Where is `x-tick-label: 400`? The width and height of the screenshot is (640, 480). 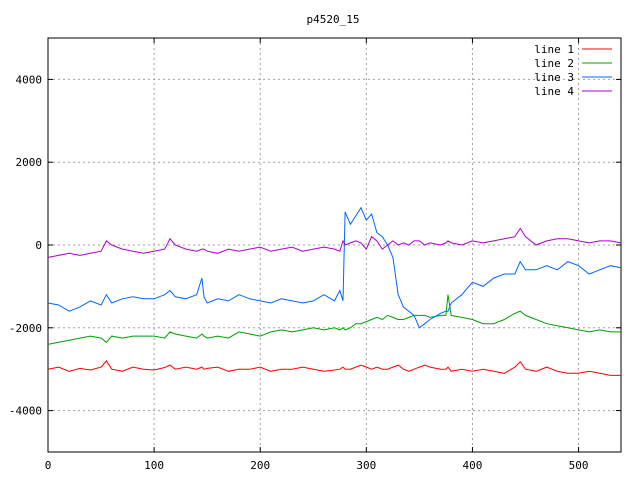 x-tick-label: 400 is located at coordinates (473, 465).